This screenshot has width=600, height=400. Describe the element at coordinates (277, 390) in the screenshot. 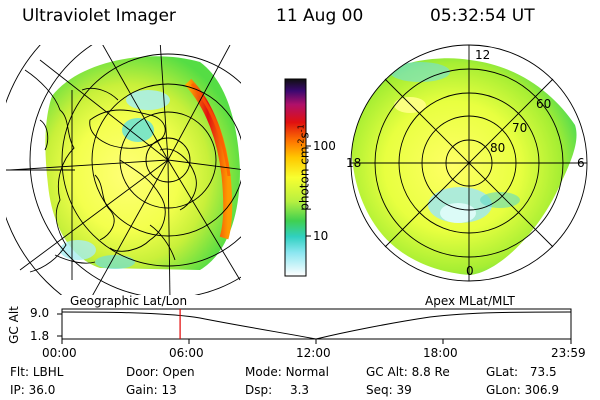

I see `info-dsp: Dsp: 3.3` at that location.